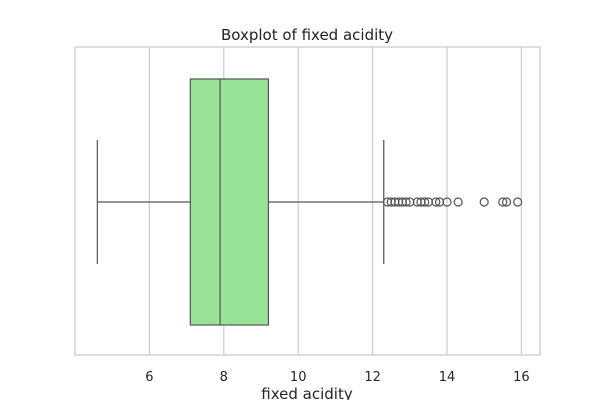  What do you see at coordinates (298, 377) in the screenshot?
I see `x-tick-label: 10` at bounding box center [298, 377].